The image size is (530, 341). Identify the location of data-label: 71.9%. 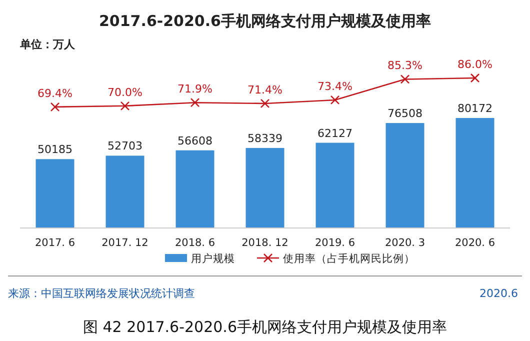
(195, 89).